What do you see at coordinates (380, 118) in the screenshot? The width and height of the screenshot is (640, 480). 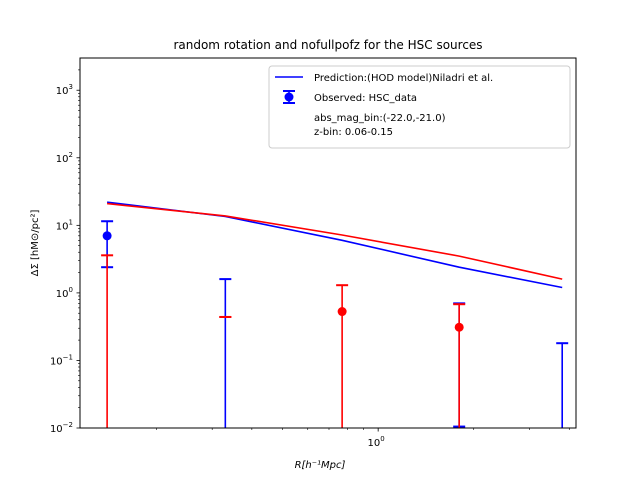 I see `legend-label: abs_mag_bin:(-22.0,-21.0)` at bounding box center [380, 118].